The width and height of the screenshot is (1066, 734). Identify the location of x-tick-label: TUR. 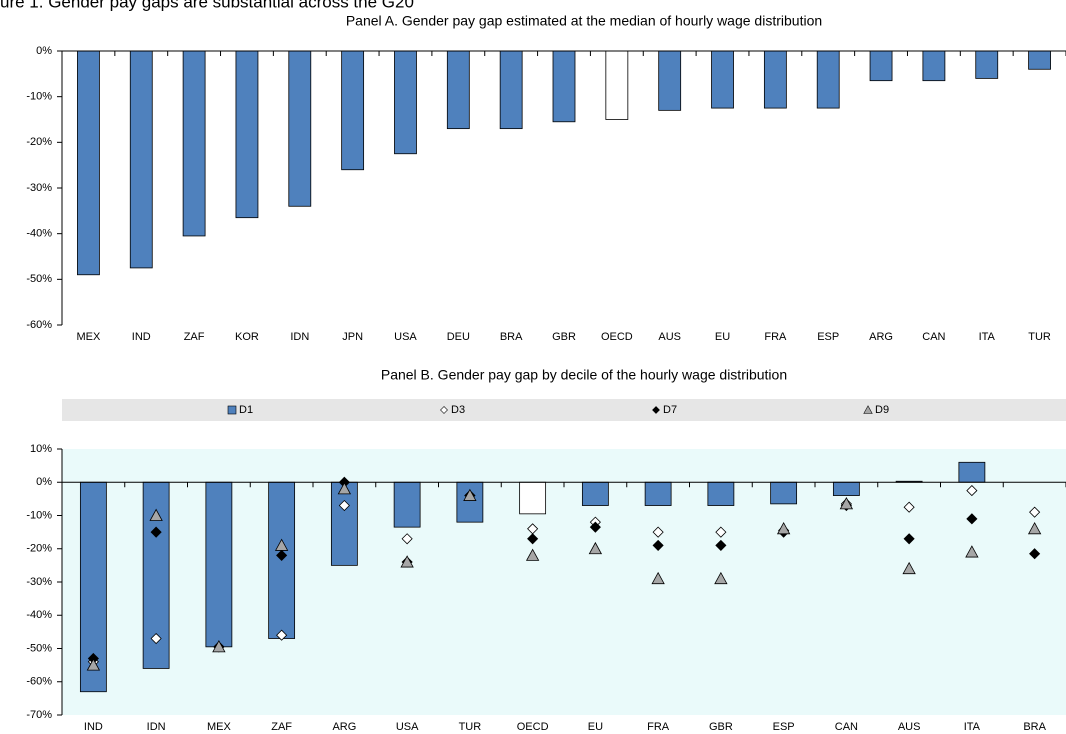
(1039, 337).